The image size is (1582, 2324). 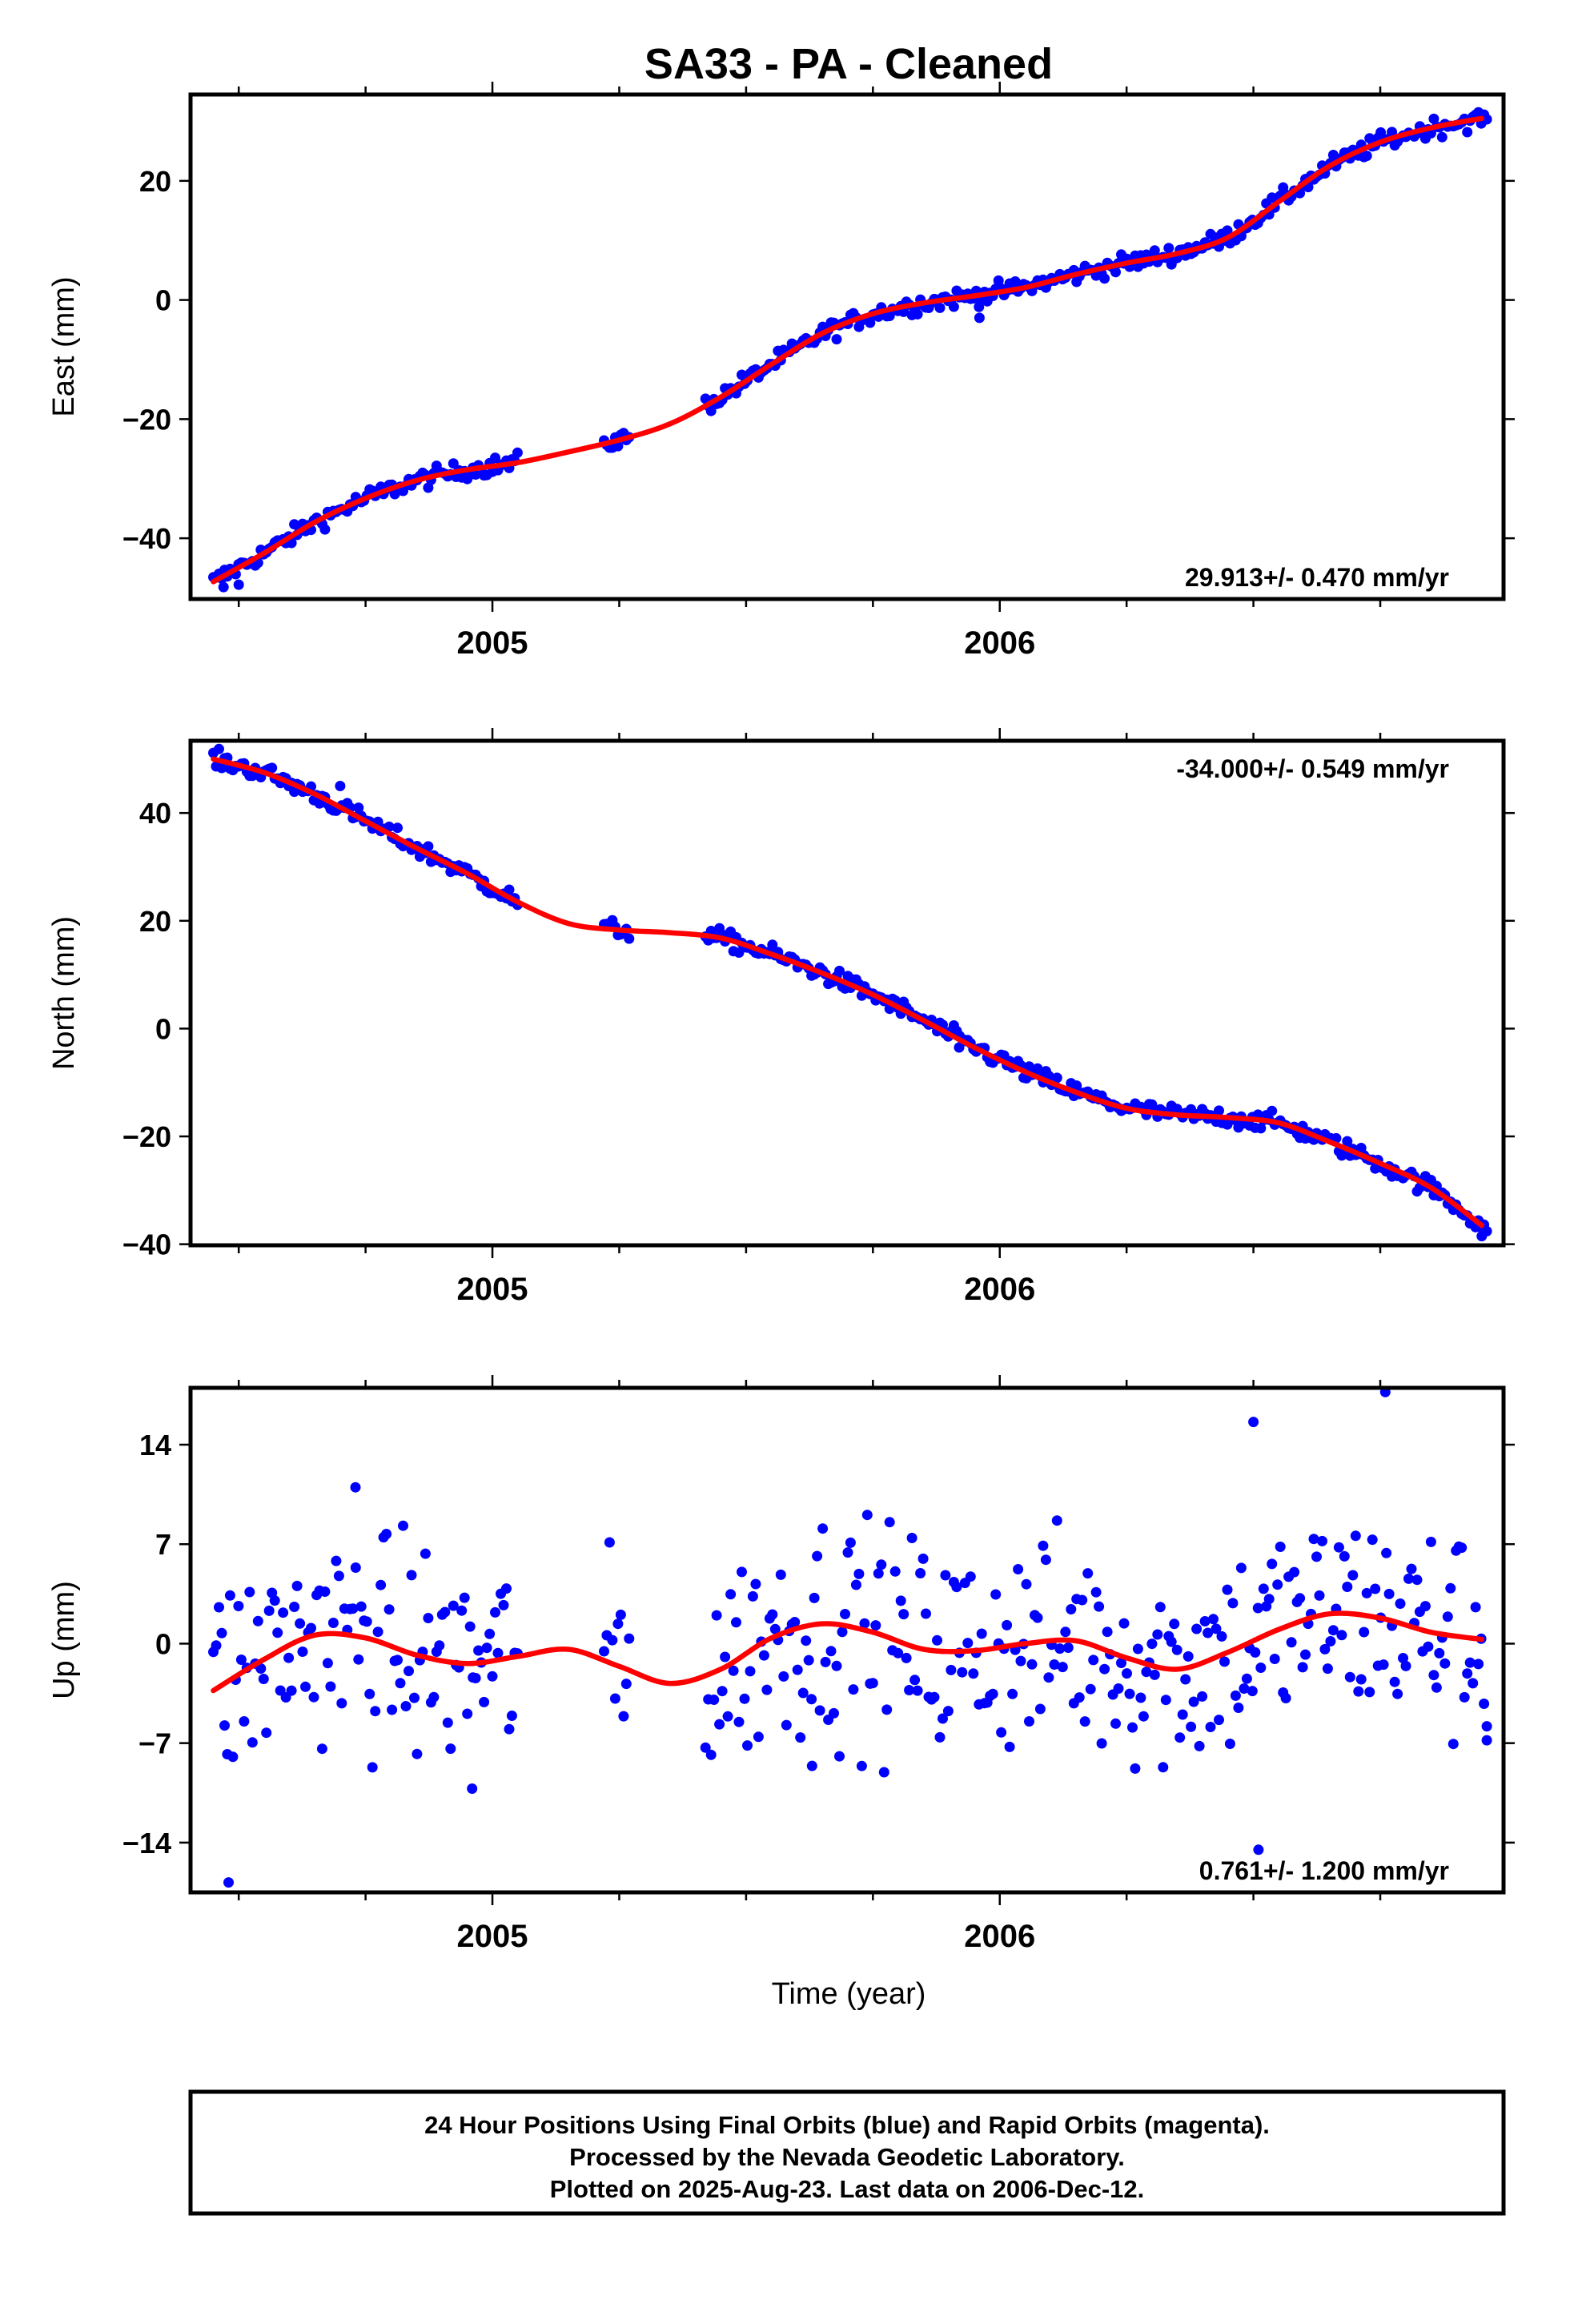 What do you see at coordinates (155, 1743) in the screenshot?
I see `up-y-tick-label: −7` at bounding box center [155, 1743].